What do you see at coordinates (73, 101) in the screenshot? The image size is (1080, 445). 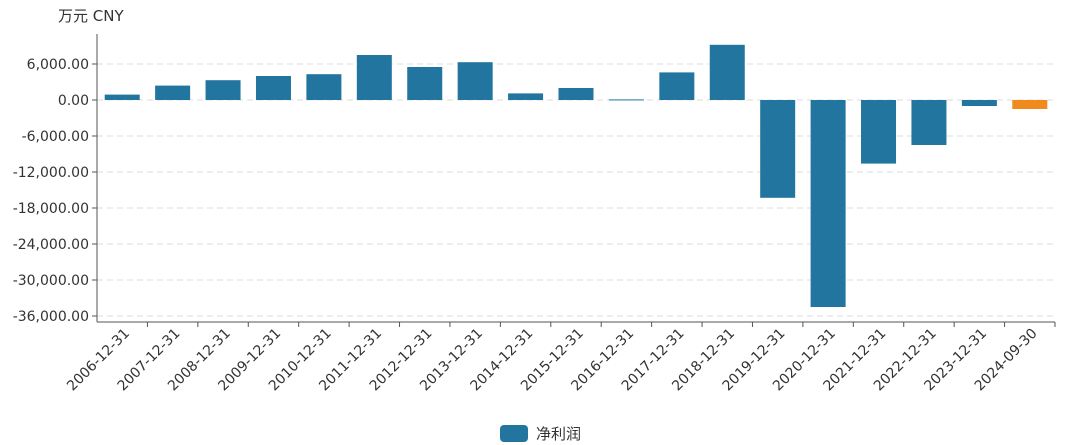 I see `y-tick-label: 0.00` at bounding box center [73, 101].